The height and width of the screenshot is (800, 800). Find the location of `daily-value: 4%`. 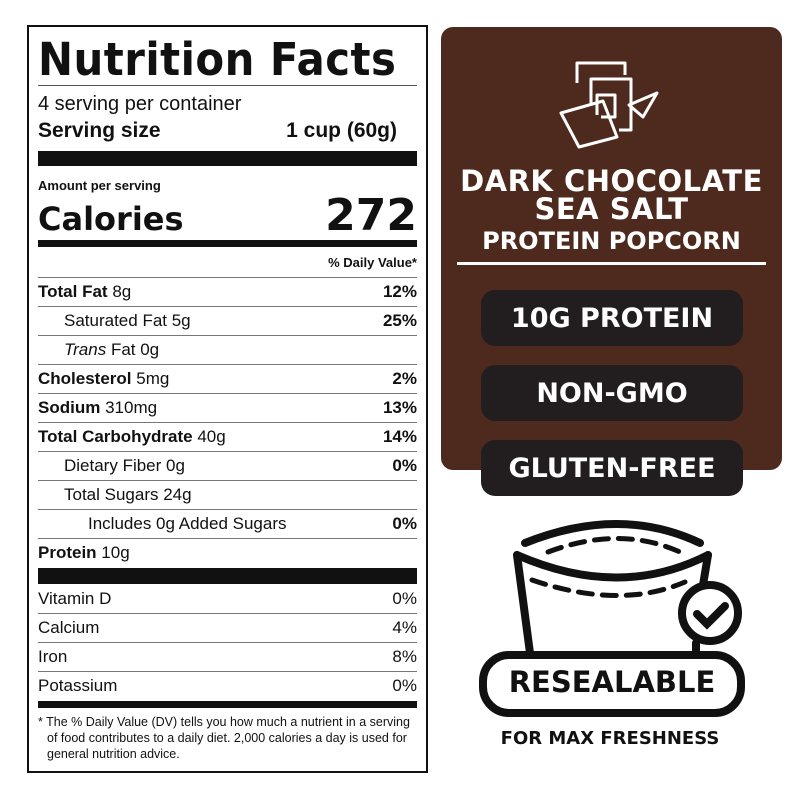

daily-value: 4% is located at coordinates (404, 627).